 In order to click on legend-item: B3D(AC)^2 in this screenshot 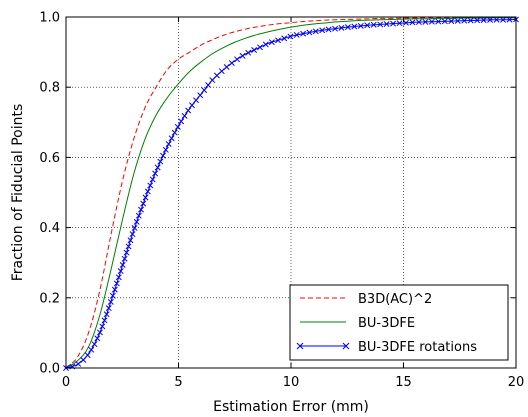, I will do `click(366, 299)`.